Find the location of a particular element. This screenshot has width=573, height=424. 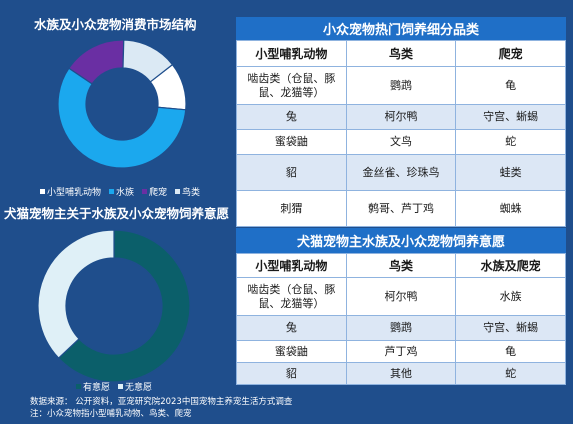

table1-cell: 鹩哥、芦丁鸡 is located at coordinates (401, 208).